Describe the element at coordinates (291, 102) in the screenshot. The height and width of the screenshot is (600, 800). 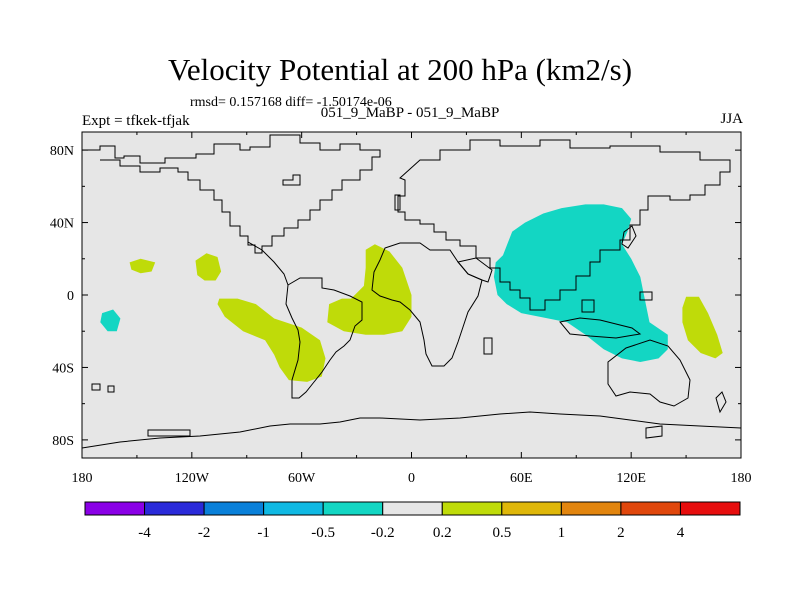
I see `stats-label: rmsd= 0.157168 diff= -1.50174e-06` at that location.